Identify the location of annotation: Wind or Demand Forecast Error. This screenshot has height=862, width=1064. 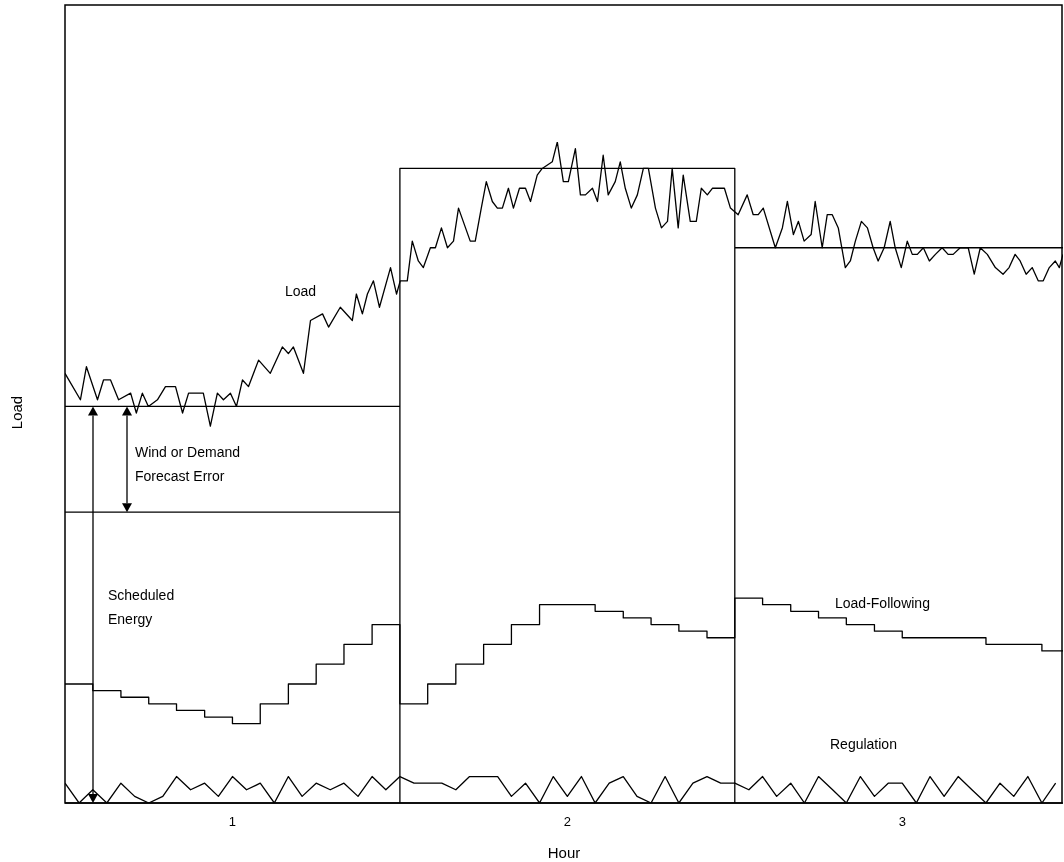
(188, 463).